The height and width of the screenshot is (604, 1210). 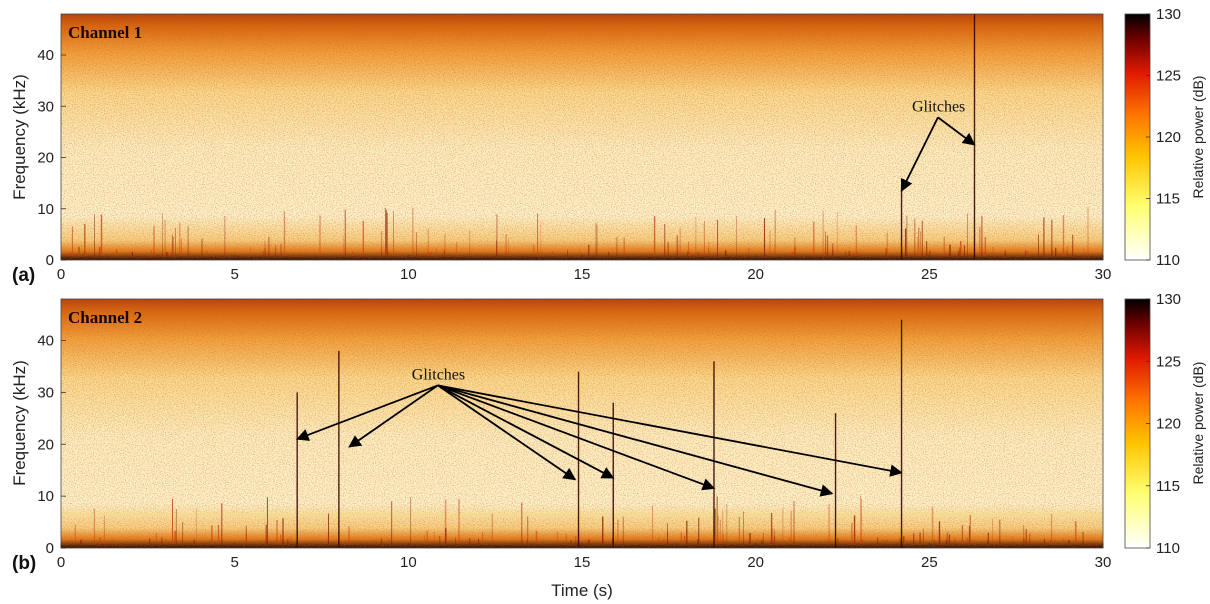 I want to click on colorbar-scale, so click(x=1137, y=137).